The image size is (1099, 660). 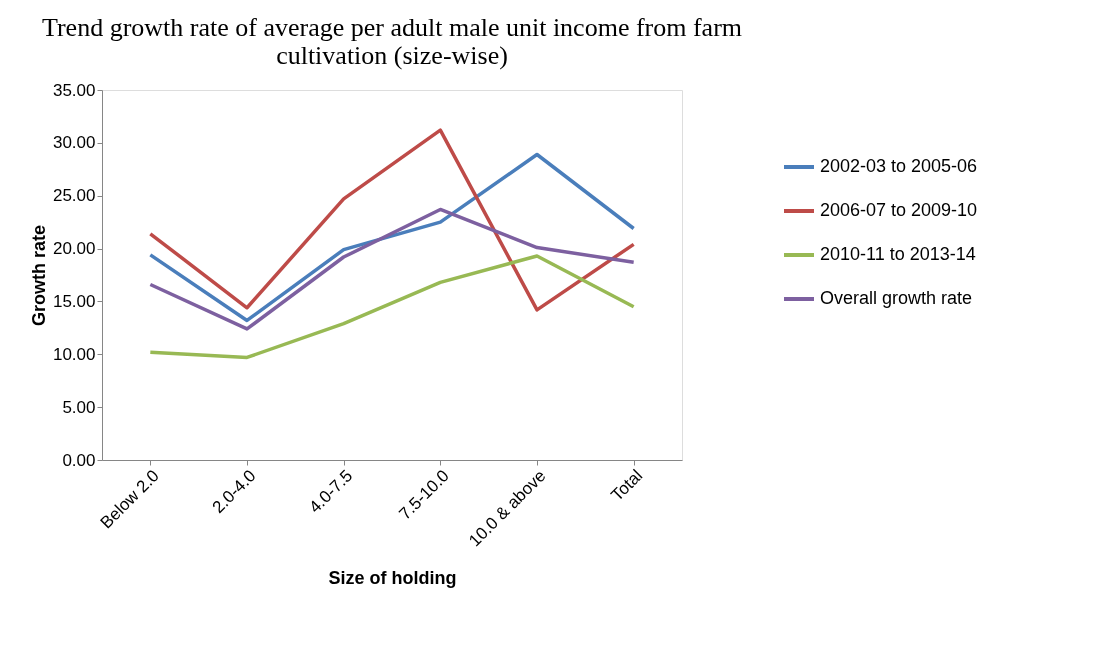 I want to click on legend-label: 2002-03 to 2005-06, so click(x=899, y=166).